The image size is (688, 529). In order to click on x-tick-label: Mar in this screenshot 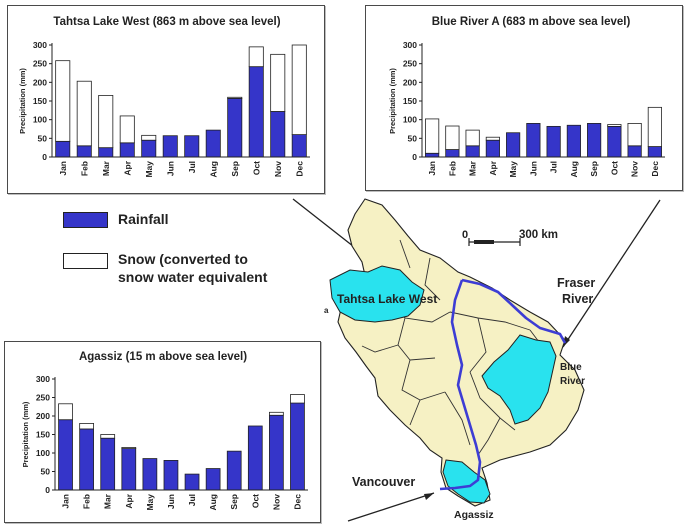, I will do `click(473, 168)`.